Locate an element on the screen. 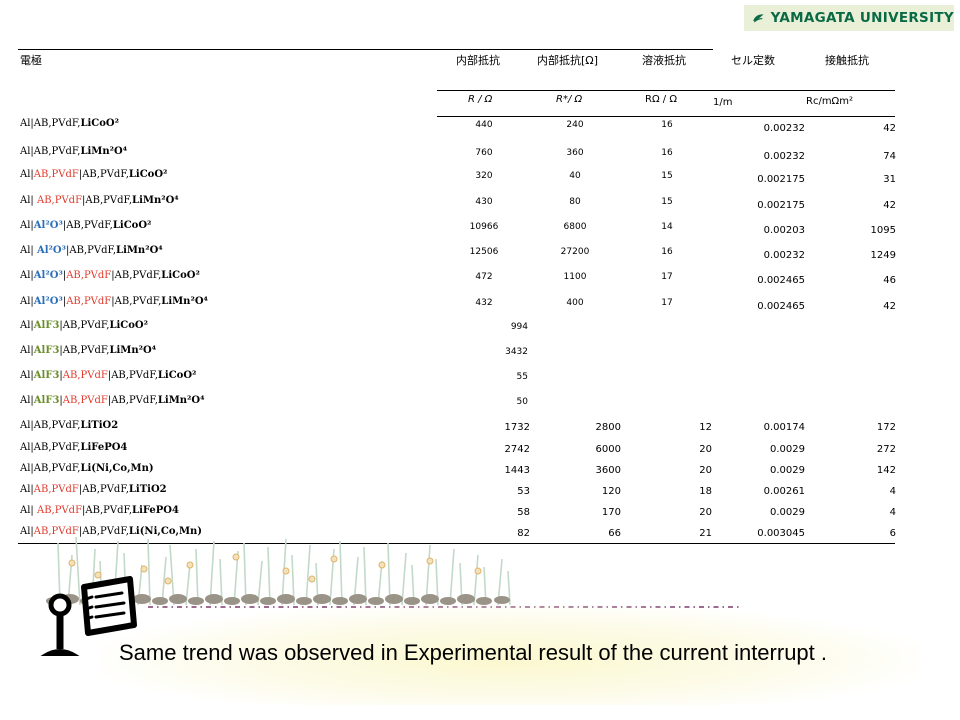 This screenshot has width=960, height=720. university-logo: YAMAGATA UNIVERSITY is located at coordinates (849, 18).